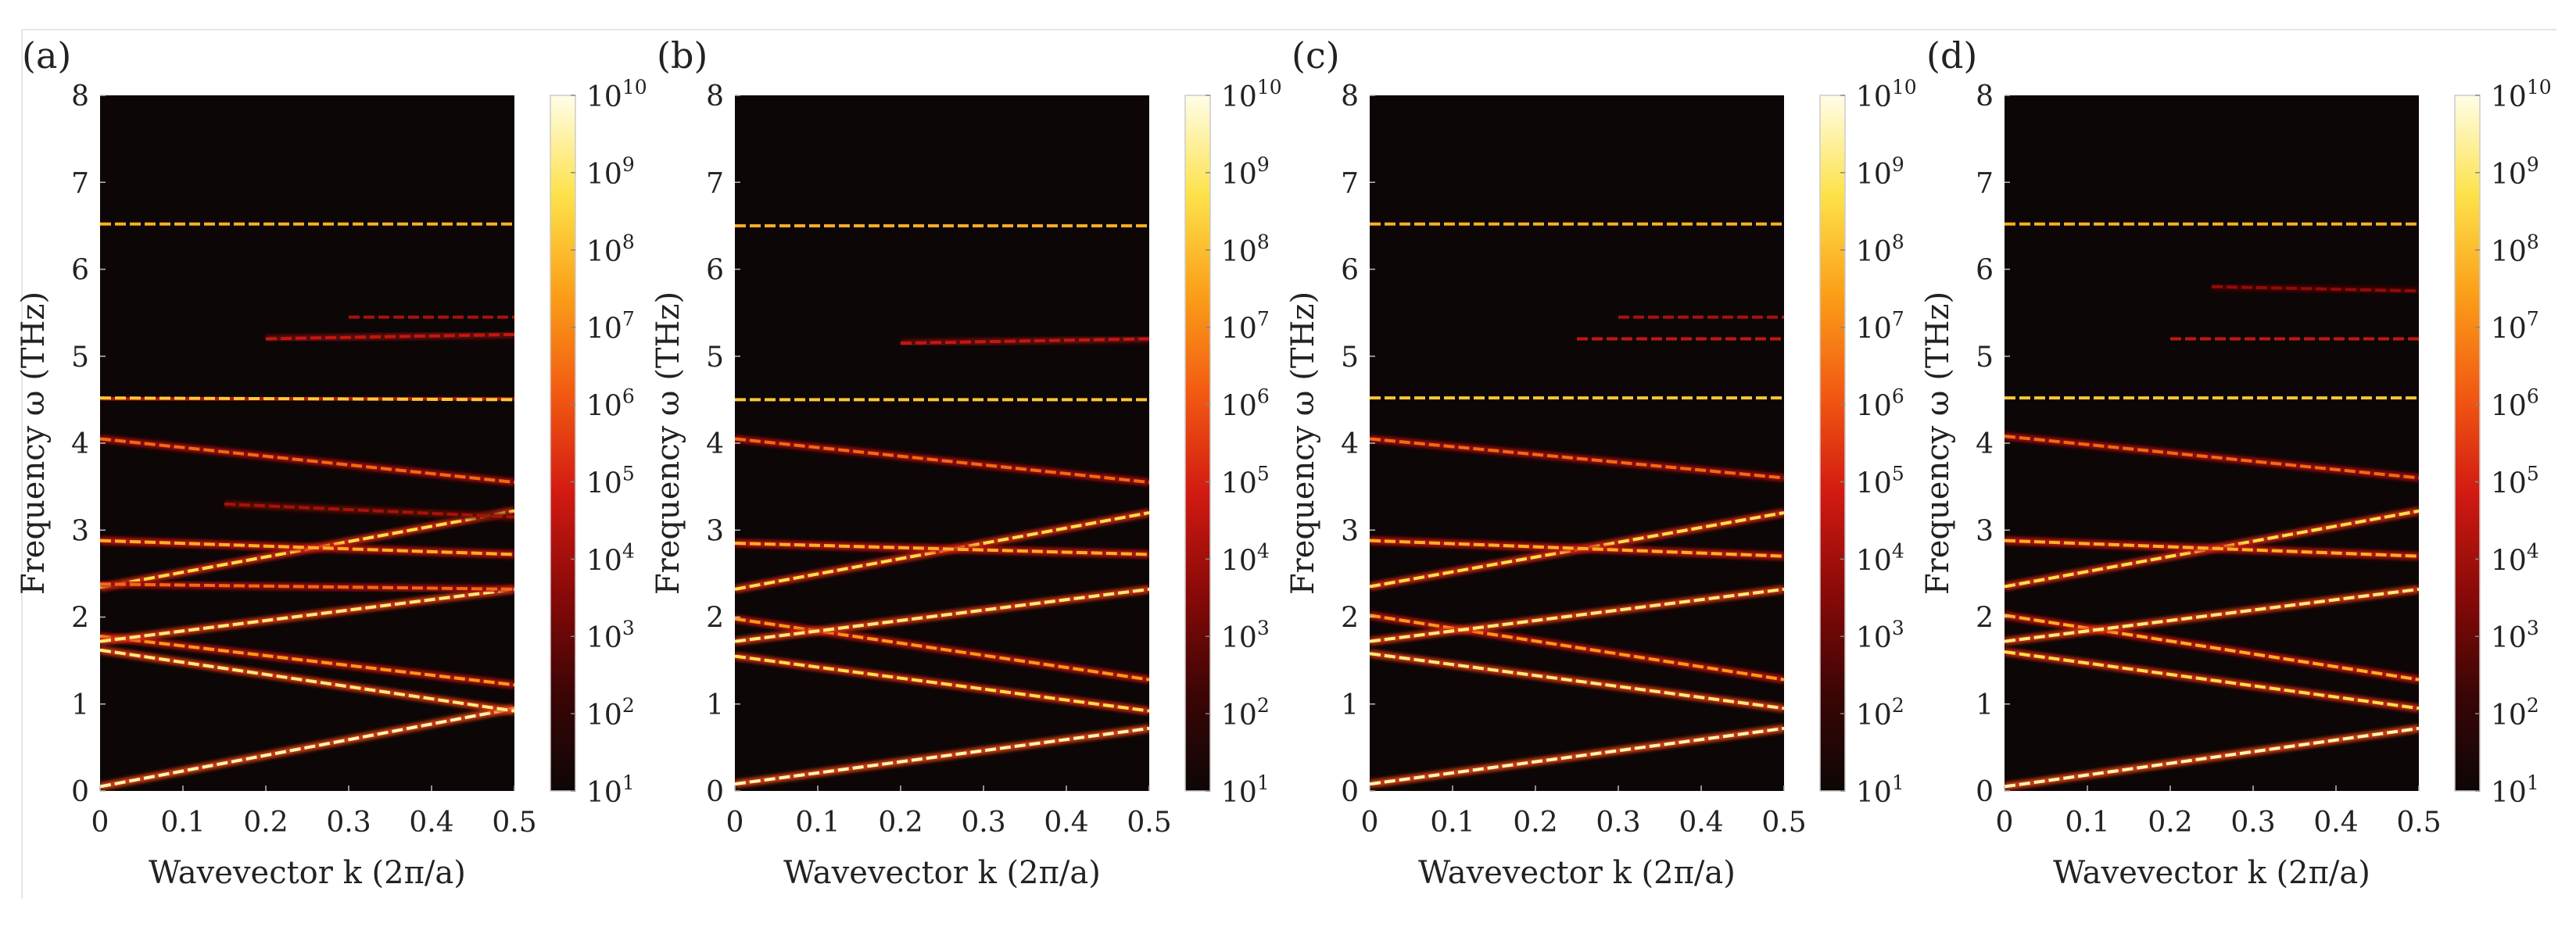 This screenshot has height=934, width=2576. Describe the element at coordinates (1880, 713) in the screenshot. I see `colorbar-tick-label: 10²` at that location.